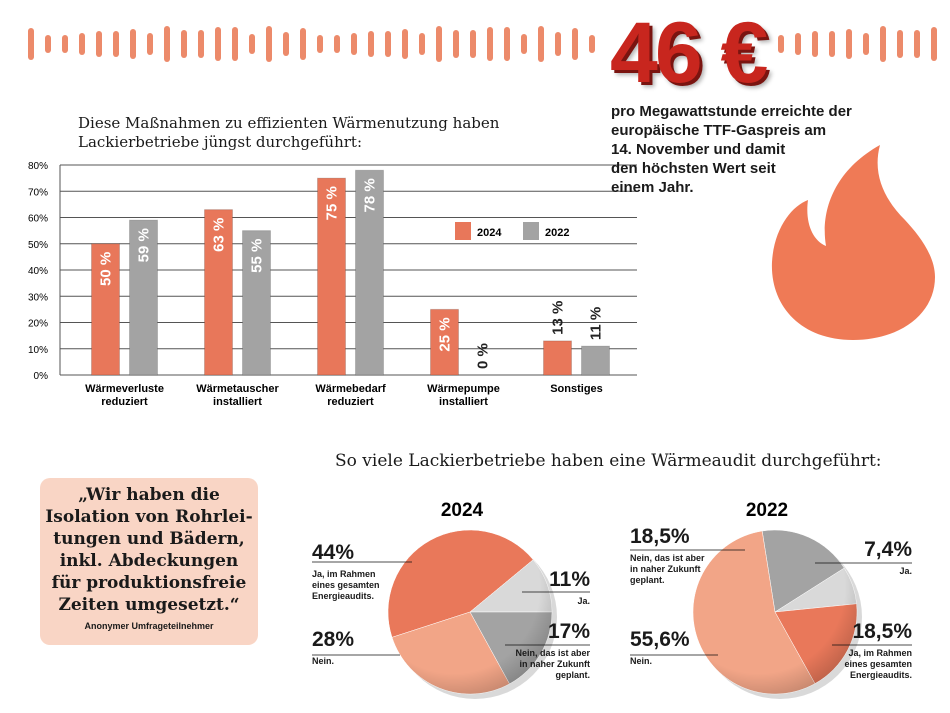 This screenshot has height=713, width=950. What do you see at coordinates (149, 495) in the screenshot?
I see `quote-line: „Wir haben die` at bounding box center [149, 495].